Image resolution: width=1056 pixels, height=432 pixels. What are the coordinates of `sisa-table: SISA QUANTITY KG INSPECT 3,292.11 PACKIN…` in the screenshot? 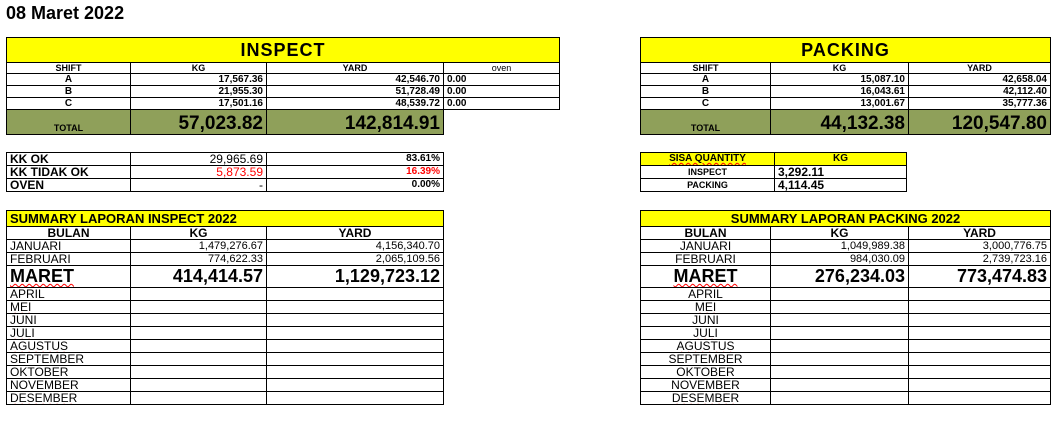 It's located at (773, 172).